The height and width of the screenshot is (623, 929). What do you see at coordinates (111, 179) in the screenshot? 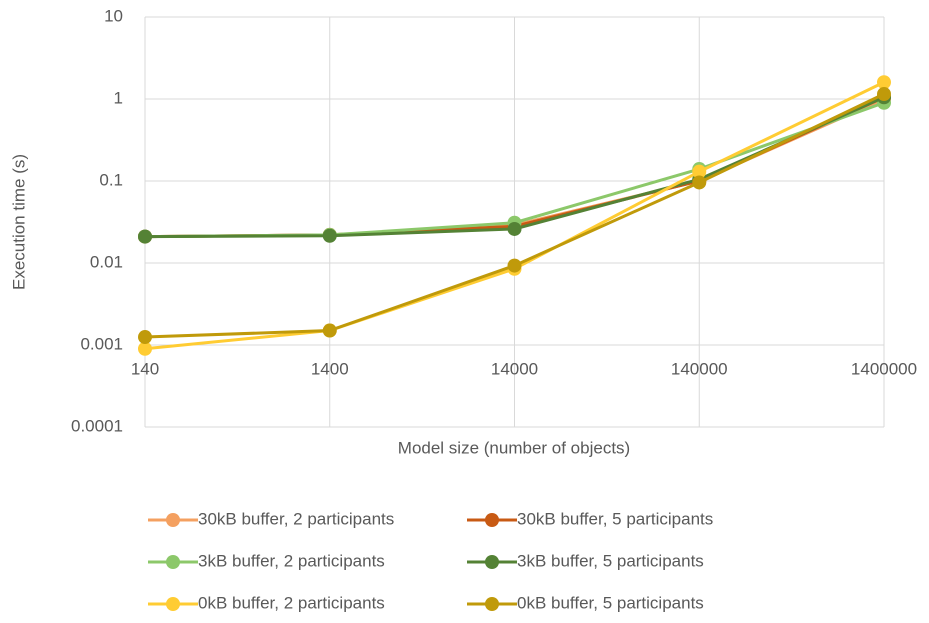
I see `y-tick-label: 0.1` at bounding box center [111, 179].